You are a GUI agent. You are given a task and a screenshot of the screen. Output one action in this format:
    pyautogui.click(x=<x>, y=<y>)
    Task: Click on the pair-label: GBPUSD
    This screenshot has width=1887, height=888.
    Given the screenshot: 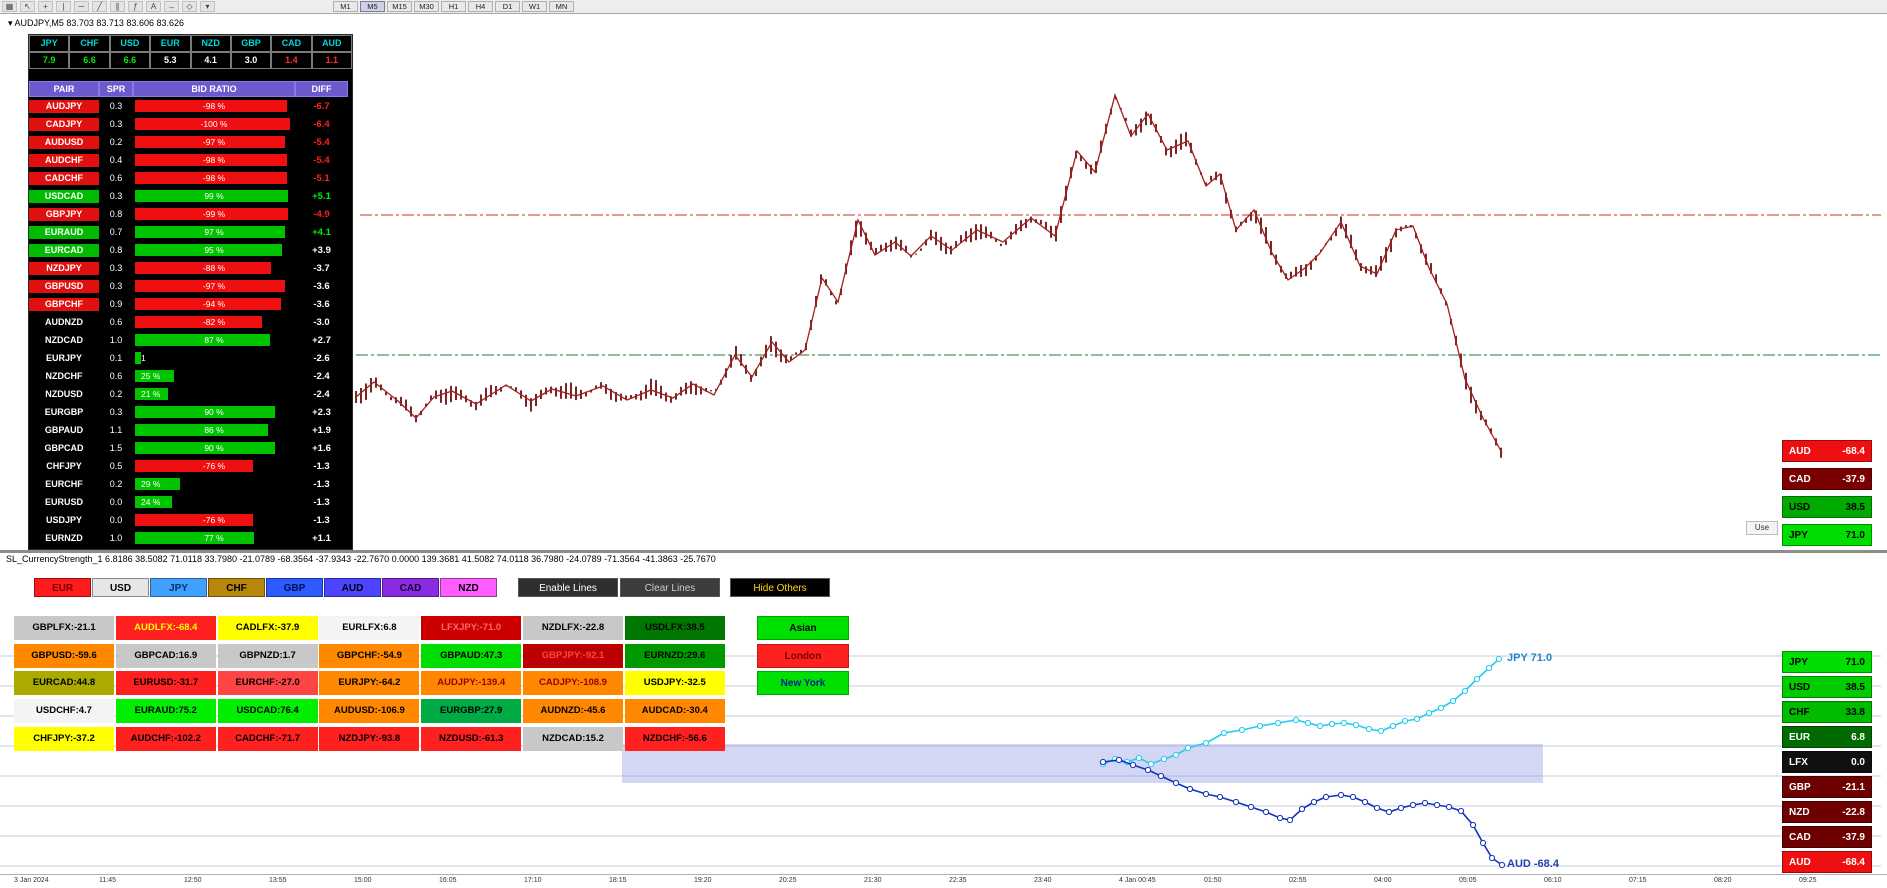 What is the action you would take?
    pyautogui.click(x=64, y=286)
    